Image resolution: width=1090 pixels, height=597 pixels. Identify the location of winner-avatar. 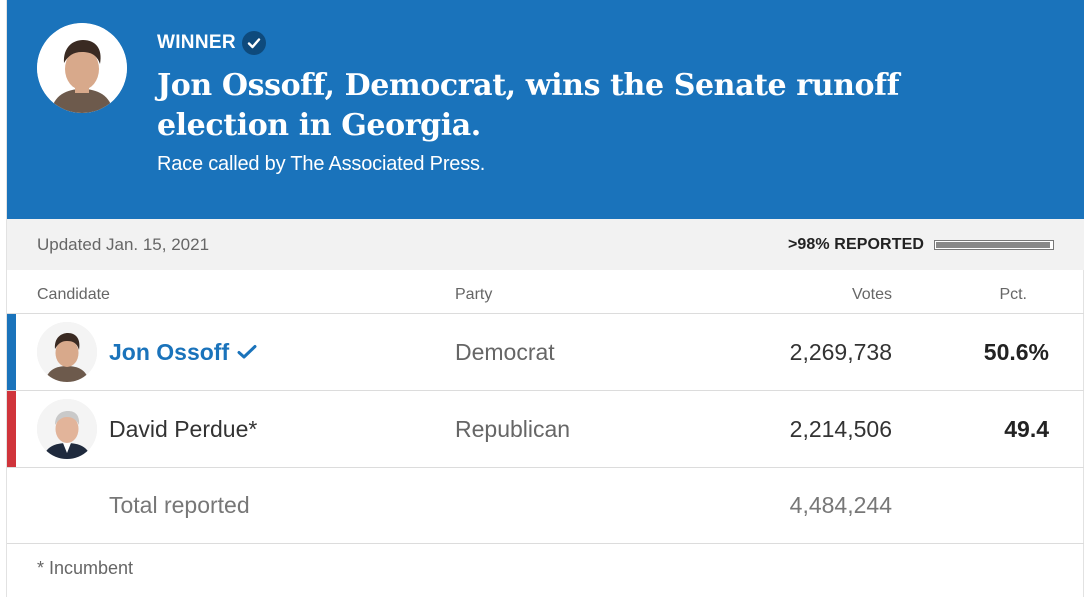
(82, 68).